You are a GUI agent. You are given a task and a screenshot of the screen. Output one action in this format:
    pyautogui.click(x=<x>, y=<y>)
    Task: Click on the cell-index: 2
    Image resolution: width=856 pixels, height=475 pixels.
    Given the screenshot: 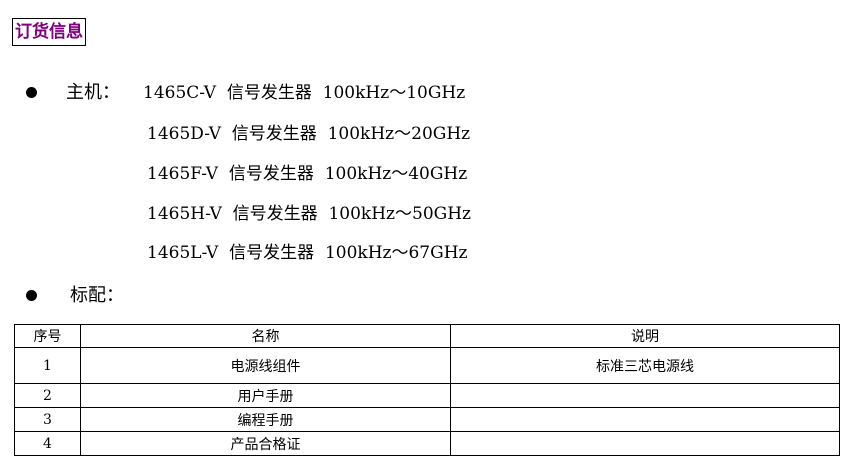 What is the action you would take?
    pyautogui.click(x=47, y=395)
    